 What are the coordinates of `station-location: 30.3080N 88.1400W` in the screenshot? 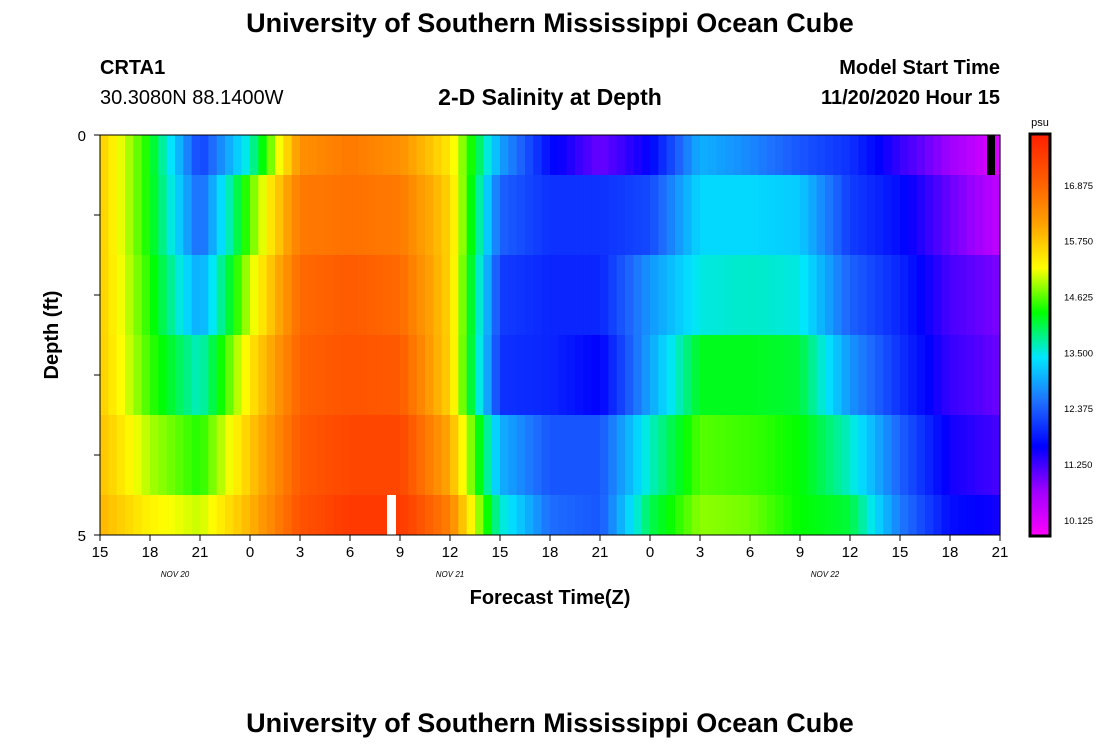 It's located at (192, 98).